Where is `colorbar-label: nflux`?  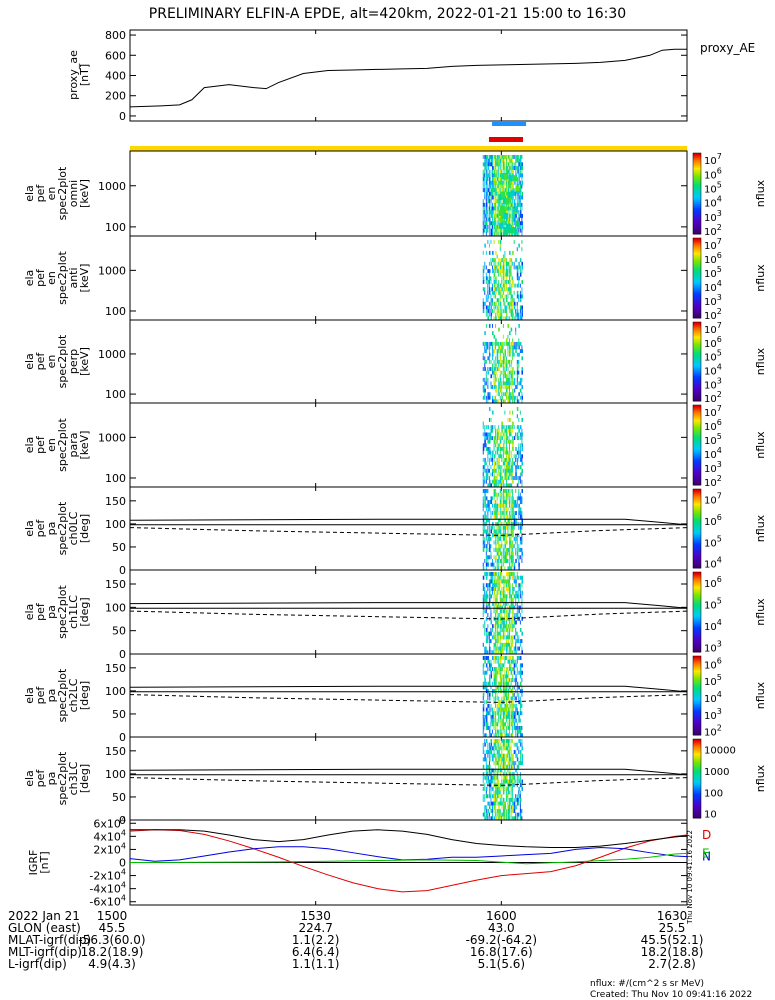
colorbar-label: nflux is located at coordinates (760, 528).